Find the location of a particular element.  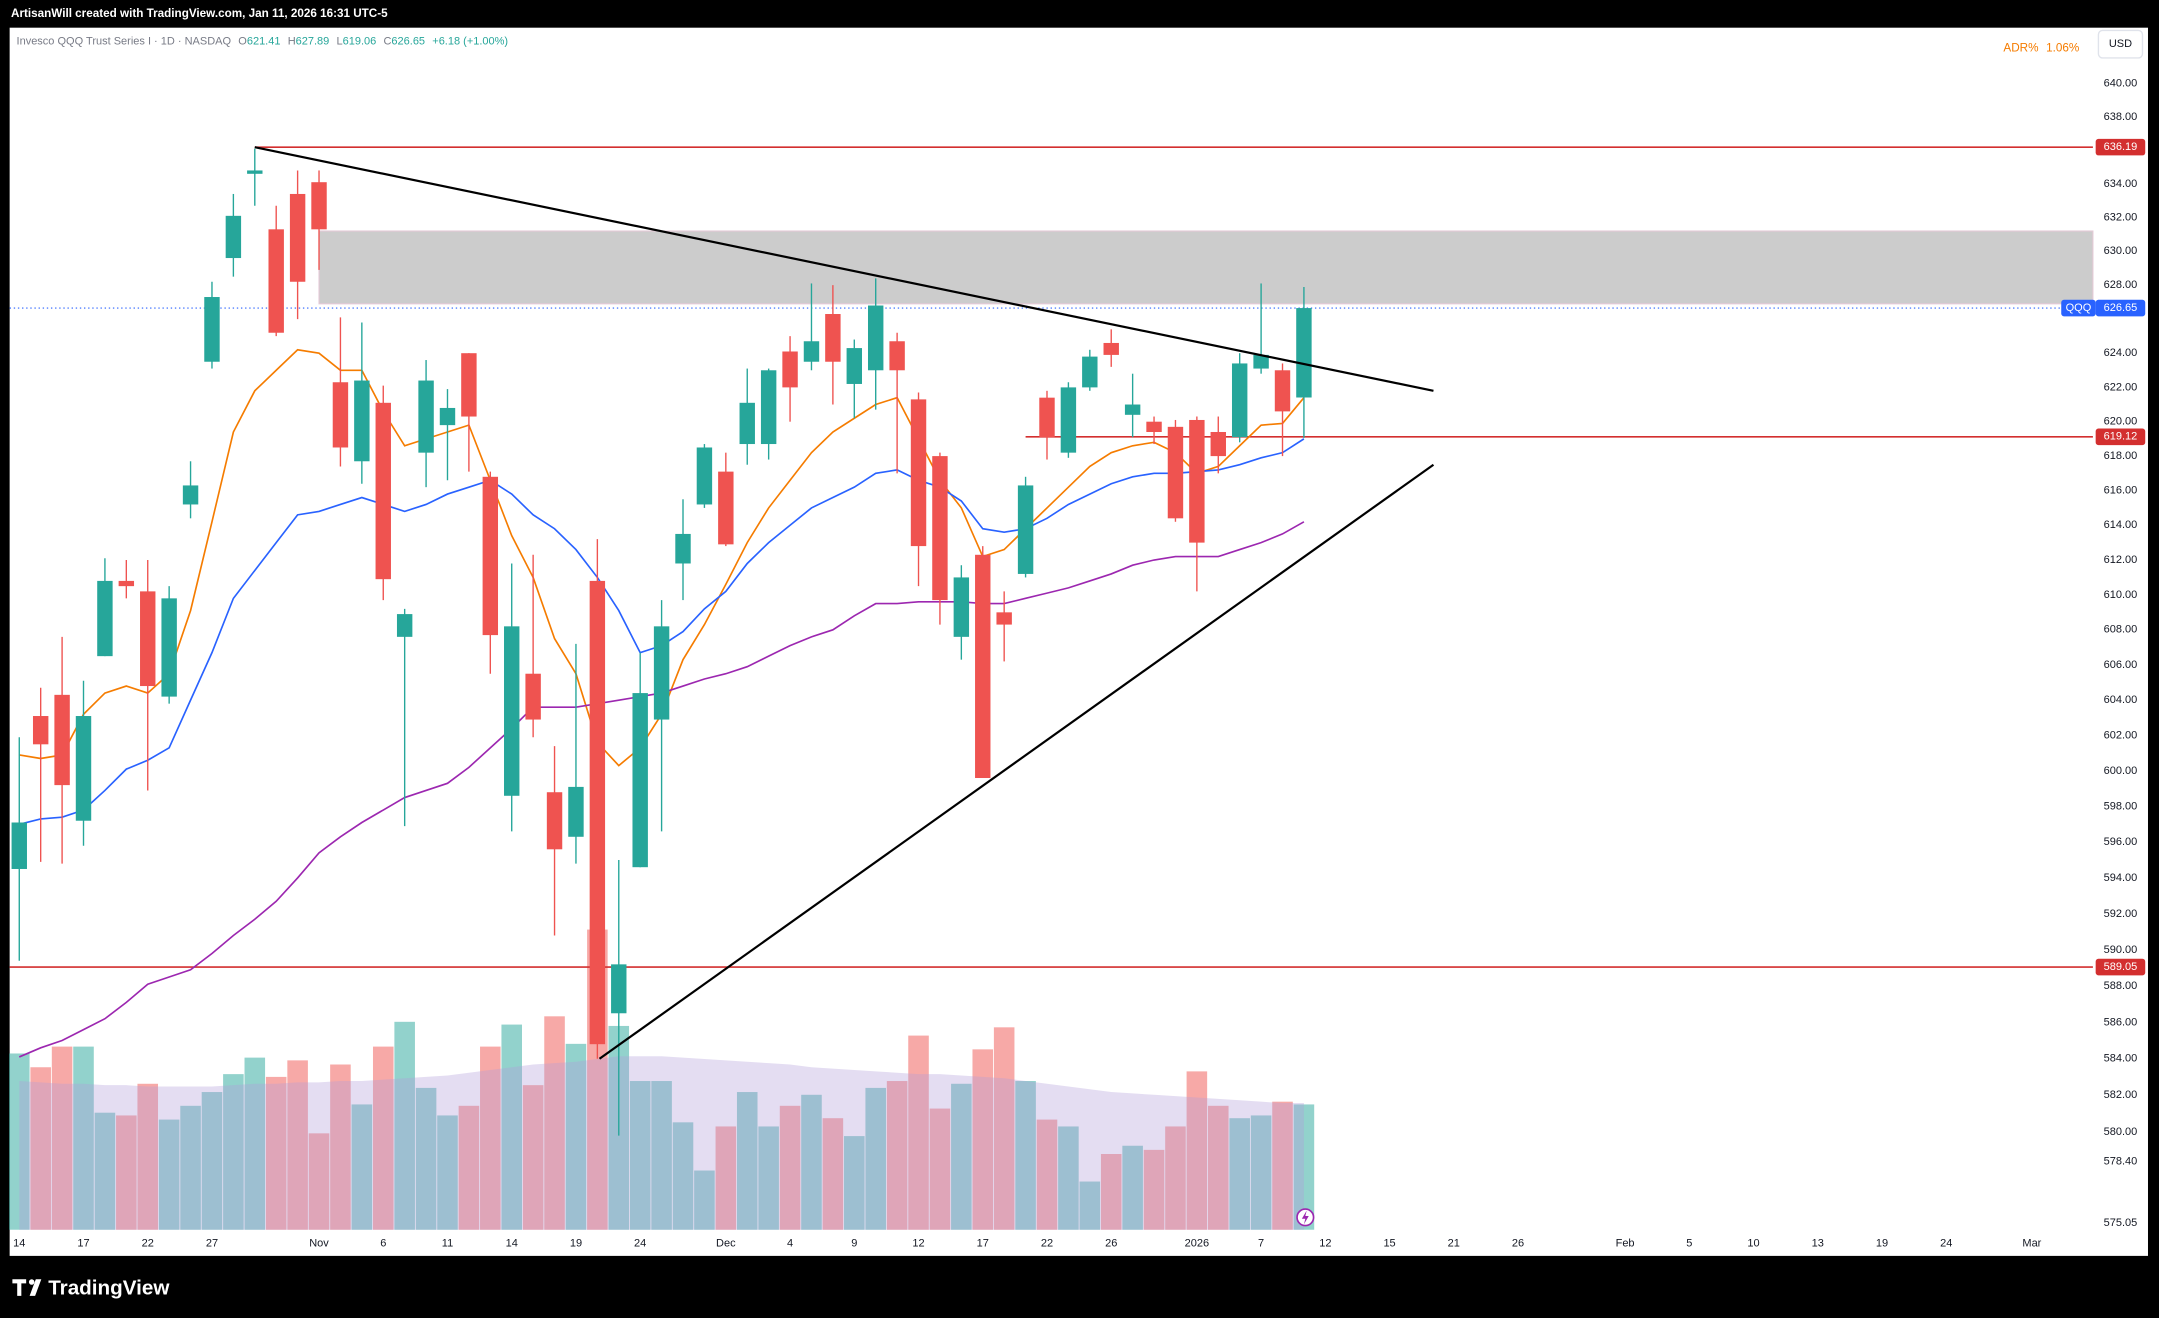

adr-label: ADR% is located at coordinates (2020, 47).